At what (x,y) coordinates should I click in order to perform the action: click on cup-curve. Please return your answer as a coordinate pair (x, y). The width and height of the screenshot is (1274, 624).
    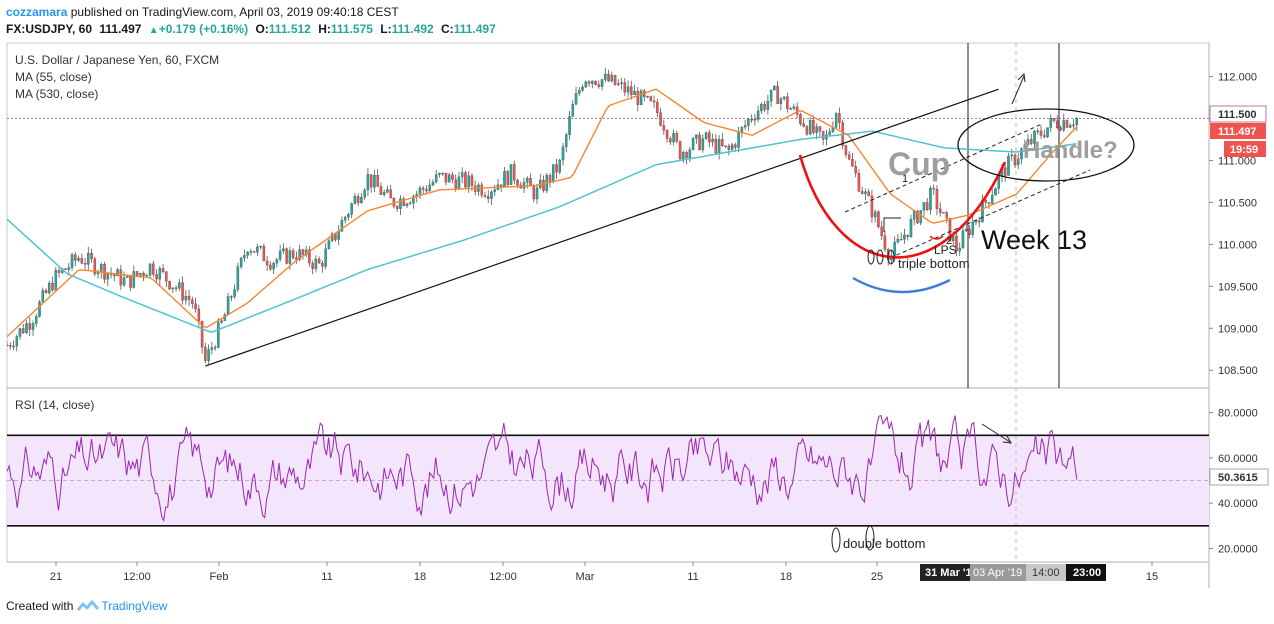
    Looking at the image, I should click on (902, 206).